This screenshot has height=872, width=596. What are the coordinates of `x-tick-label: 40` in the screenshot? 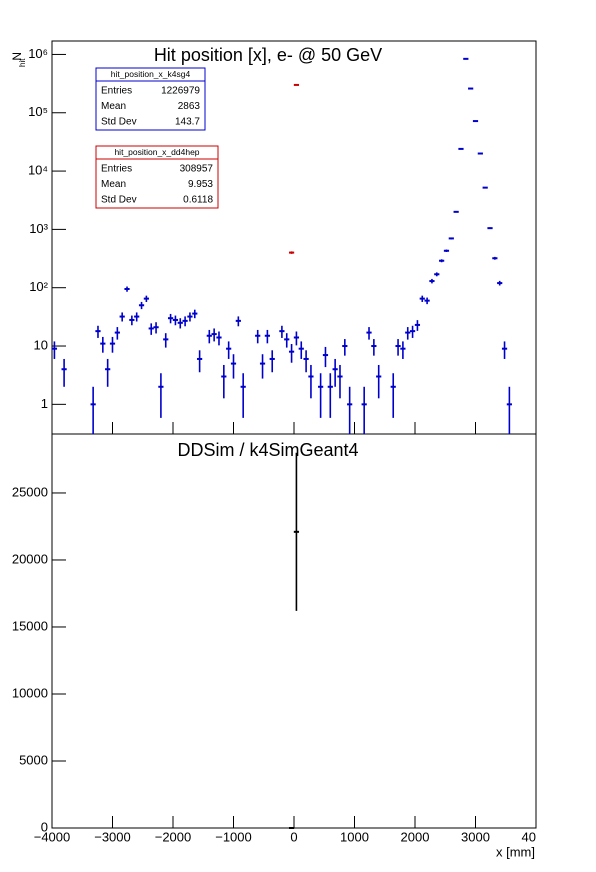 It's located at (529, 836).